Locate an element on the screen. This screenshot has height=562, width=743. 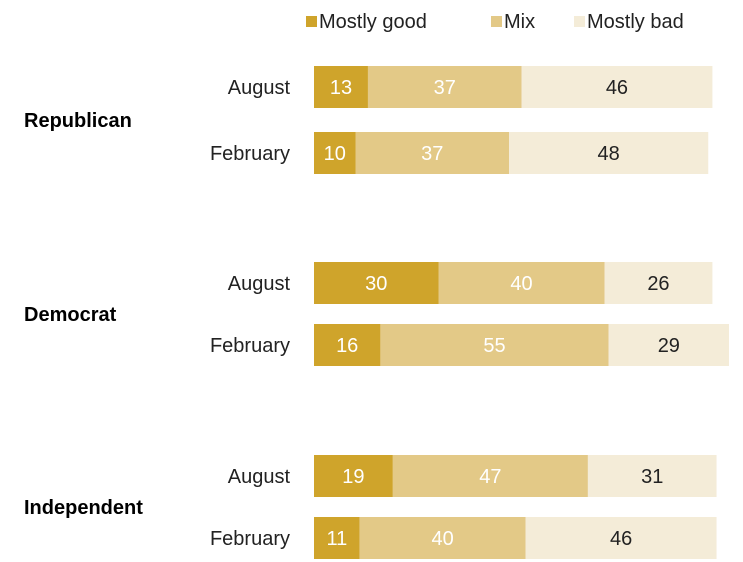
bar-row-2-0: August 19 47 31 is located at coordinates (472, 476).